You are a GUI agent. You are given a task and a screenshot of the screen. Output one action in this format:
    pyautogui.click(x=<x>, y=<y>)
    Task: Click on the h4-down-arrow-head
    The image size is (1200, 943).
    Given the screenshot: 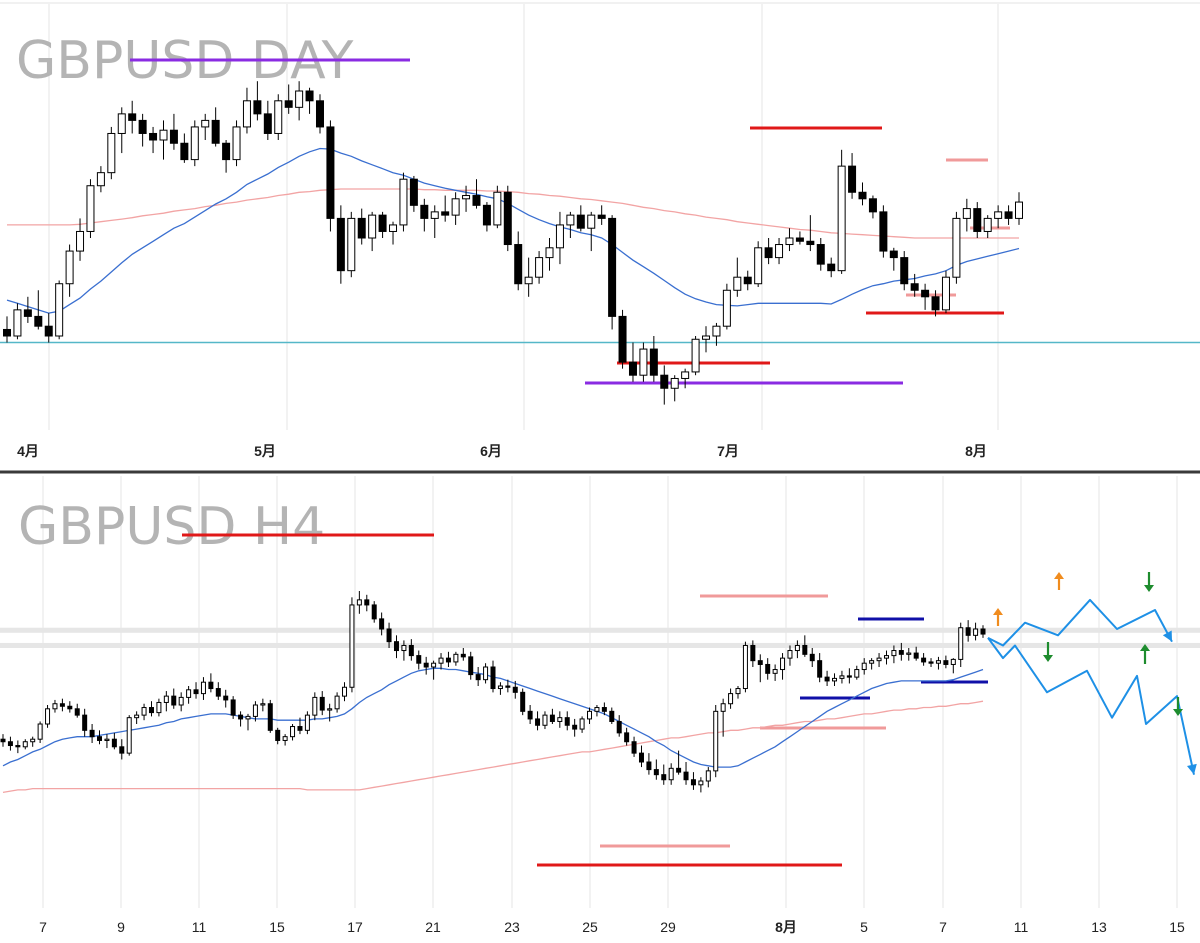 What is the action you would take?
    pyautogui.click(x=1048, y=658)
    